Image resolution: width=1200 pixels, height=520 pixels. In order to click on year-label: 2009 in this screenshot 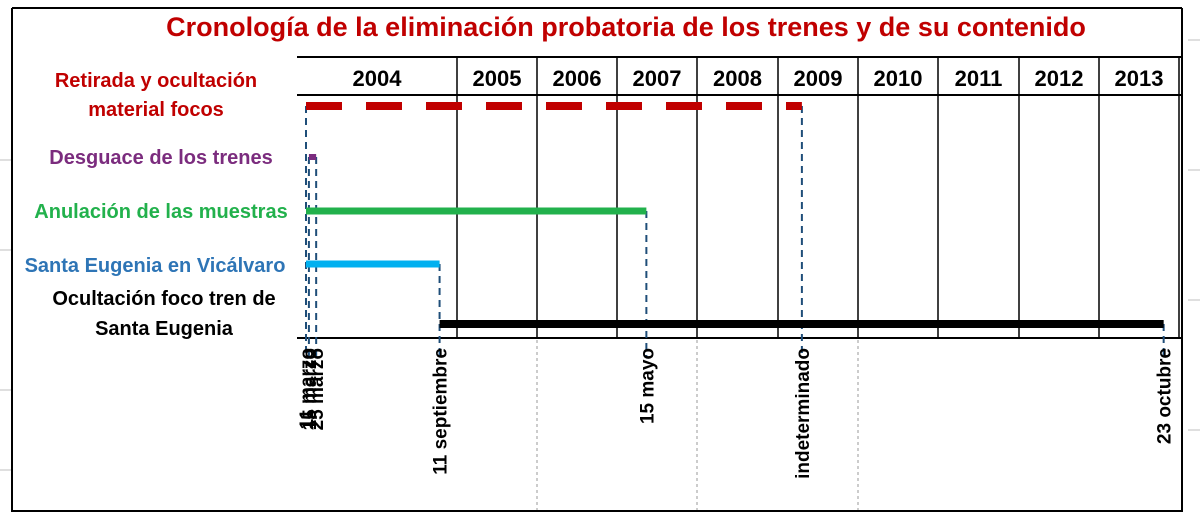, I will do `click(818, 78)`.